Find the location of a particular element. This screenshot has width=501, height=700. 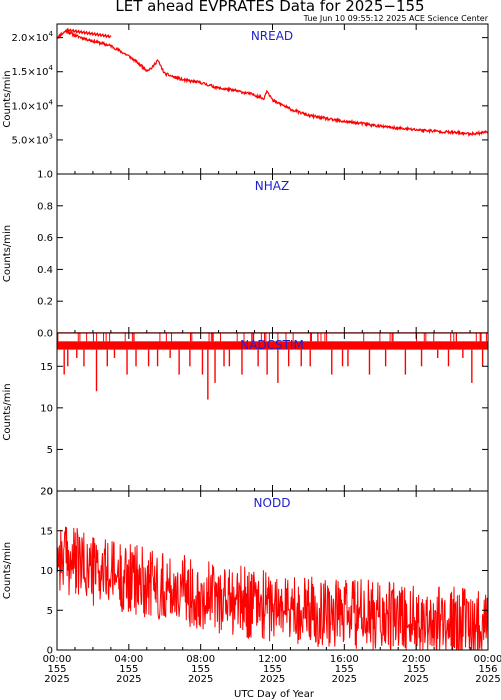

y-tick-mantissa: 2.0×10 is located at coordinates (30, 38).